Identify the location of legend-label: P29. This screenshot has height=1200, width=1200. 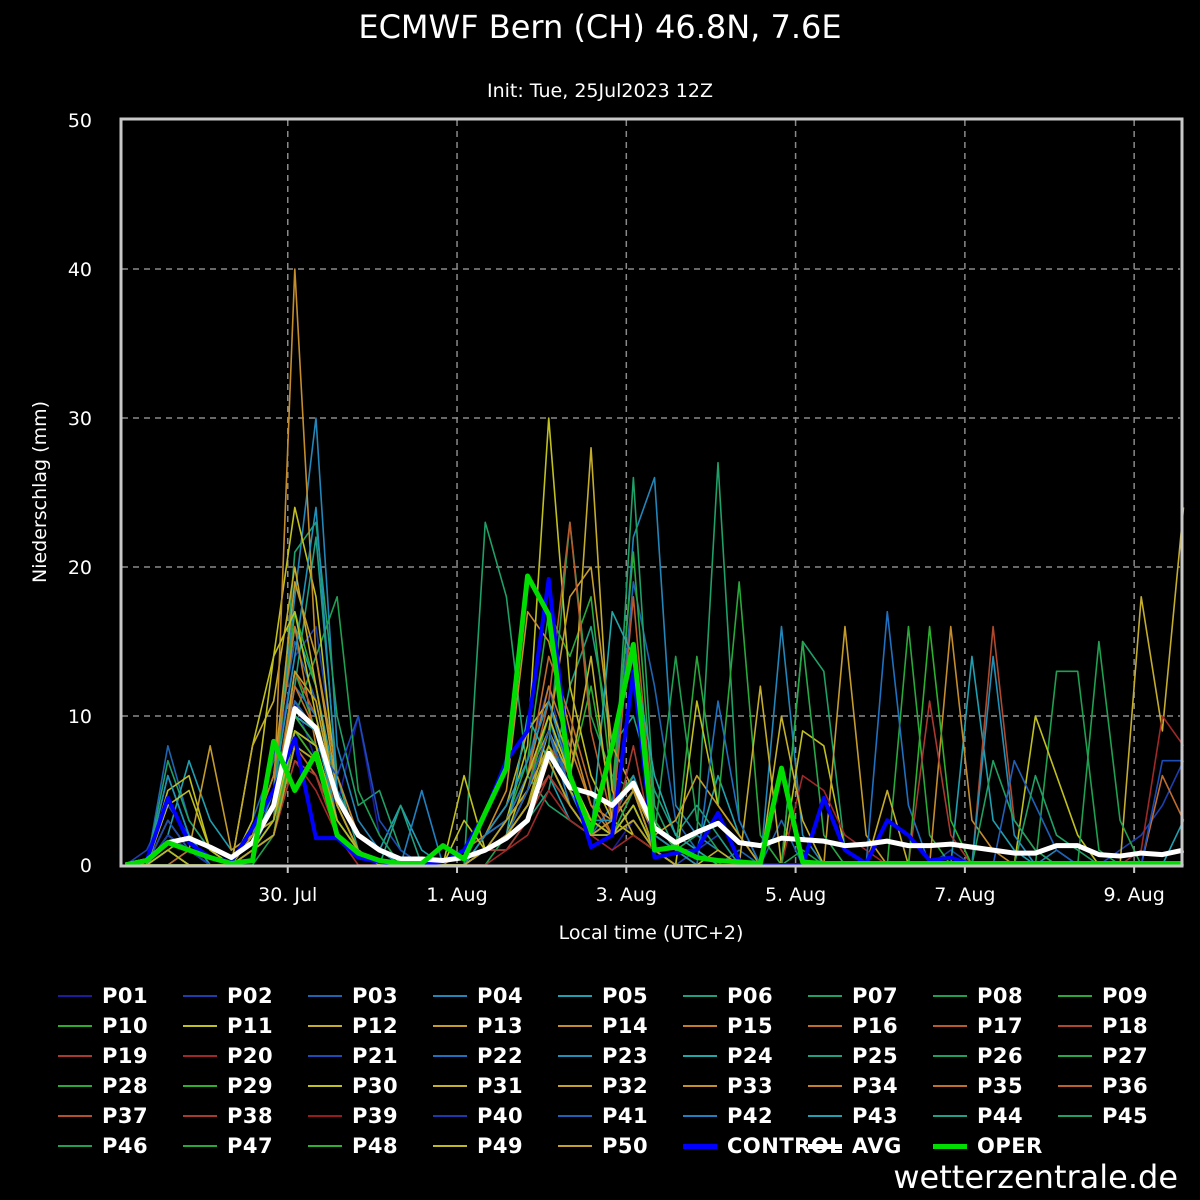
(250, 1086).